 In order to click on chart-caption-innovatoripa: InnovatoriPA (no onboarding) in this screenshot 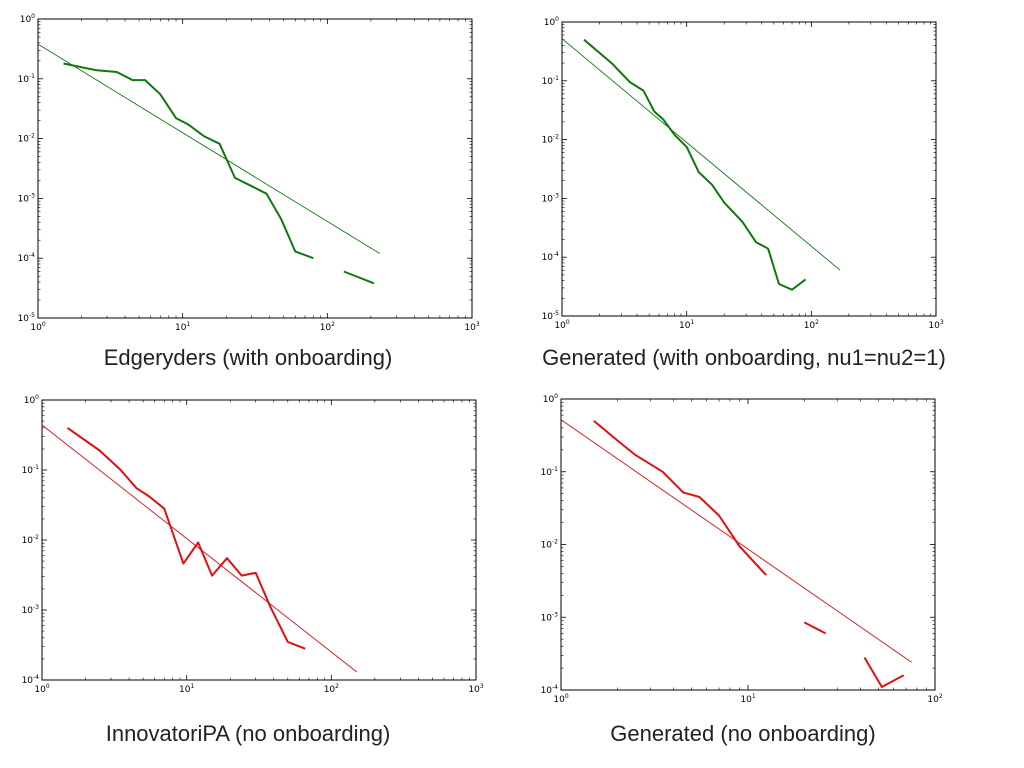, I will do `click(248, 733)`.